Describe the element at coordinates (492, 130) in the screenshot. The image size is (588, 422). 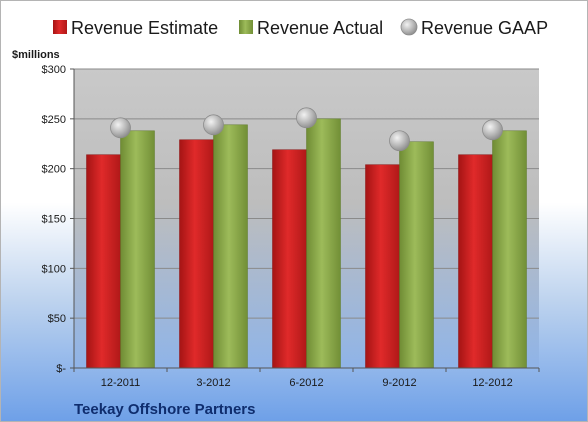
I see `gaap-marker-12-2012` at that location.